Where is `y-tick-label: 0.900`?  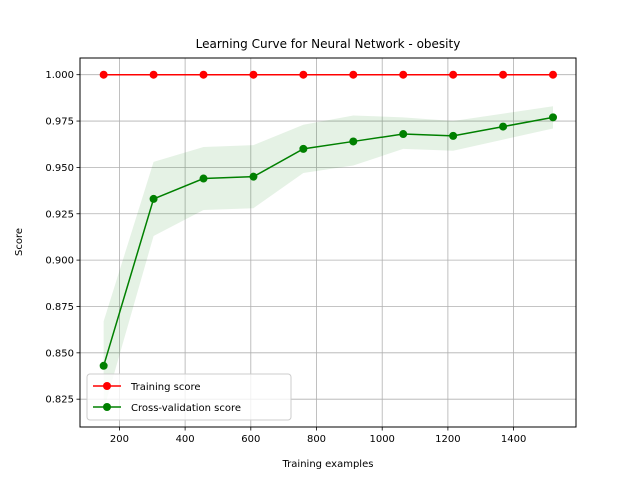 y-tick-label: 0.900 is located at coordinates (59, 261).